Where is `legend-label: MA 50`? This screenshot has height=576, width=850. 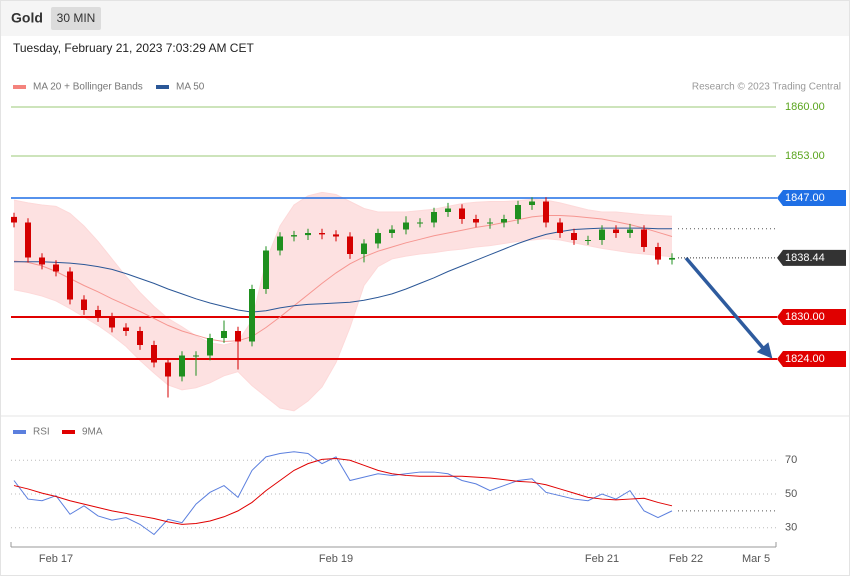 legend-label: MA 50 is located at coordinates (190, 87).